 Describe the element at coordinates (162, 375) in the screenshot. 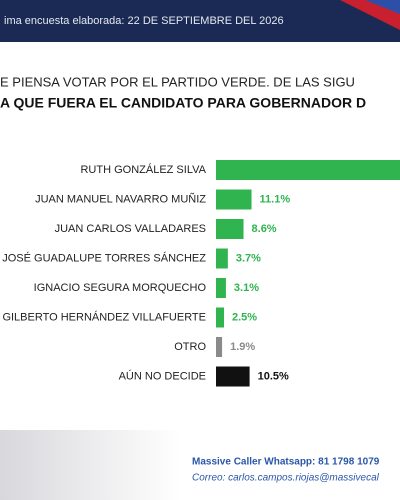

I see `category-label: AÚN NO DECIDE` at that location.